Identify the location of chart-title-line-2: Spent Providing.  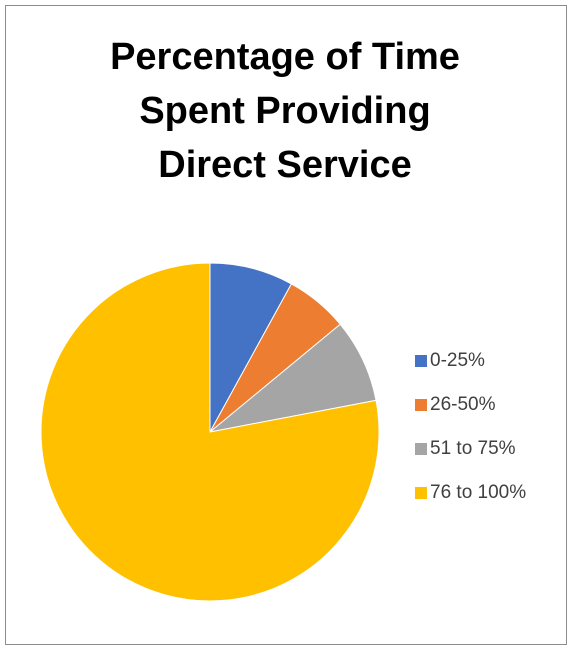
(285, 111).